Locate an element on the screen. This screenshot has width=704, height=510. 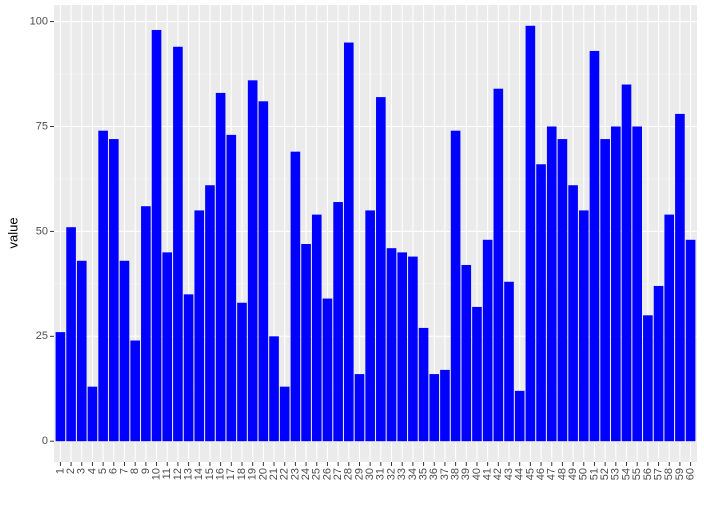
y-tick-label: 75 is located at coordinates (42, 126).